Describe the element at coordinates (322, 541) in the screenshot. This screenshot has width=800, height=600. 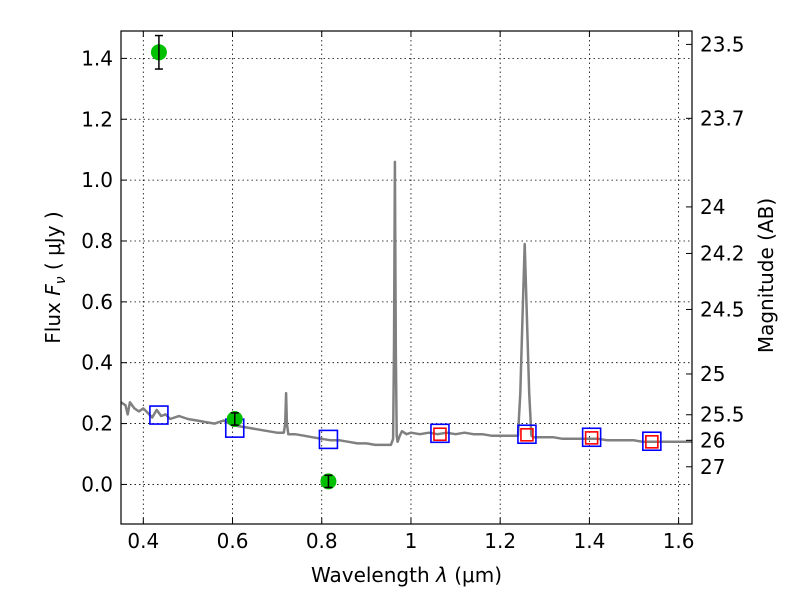
I see `x-tick-label: 0.8` at that location.